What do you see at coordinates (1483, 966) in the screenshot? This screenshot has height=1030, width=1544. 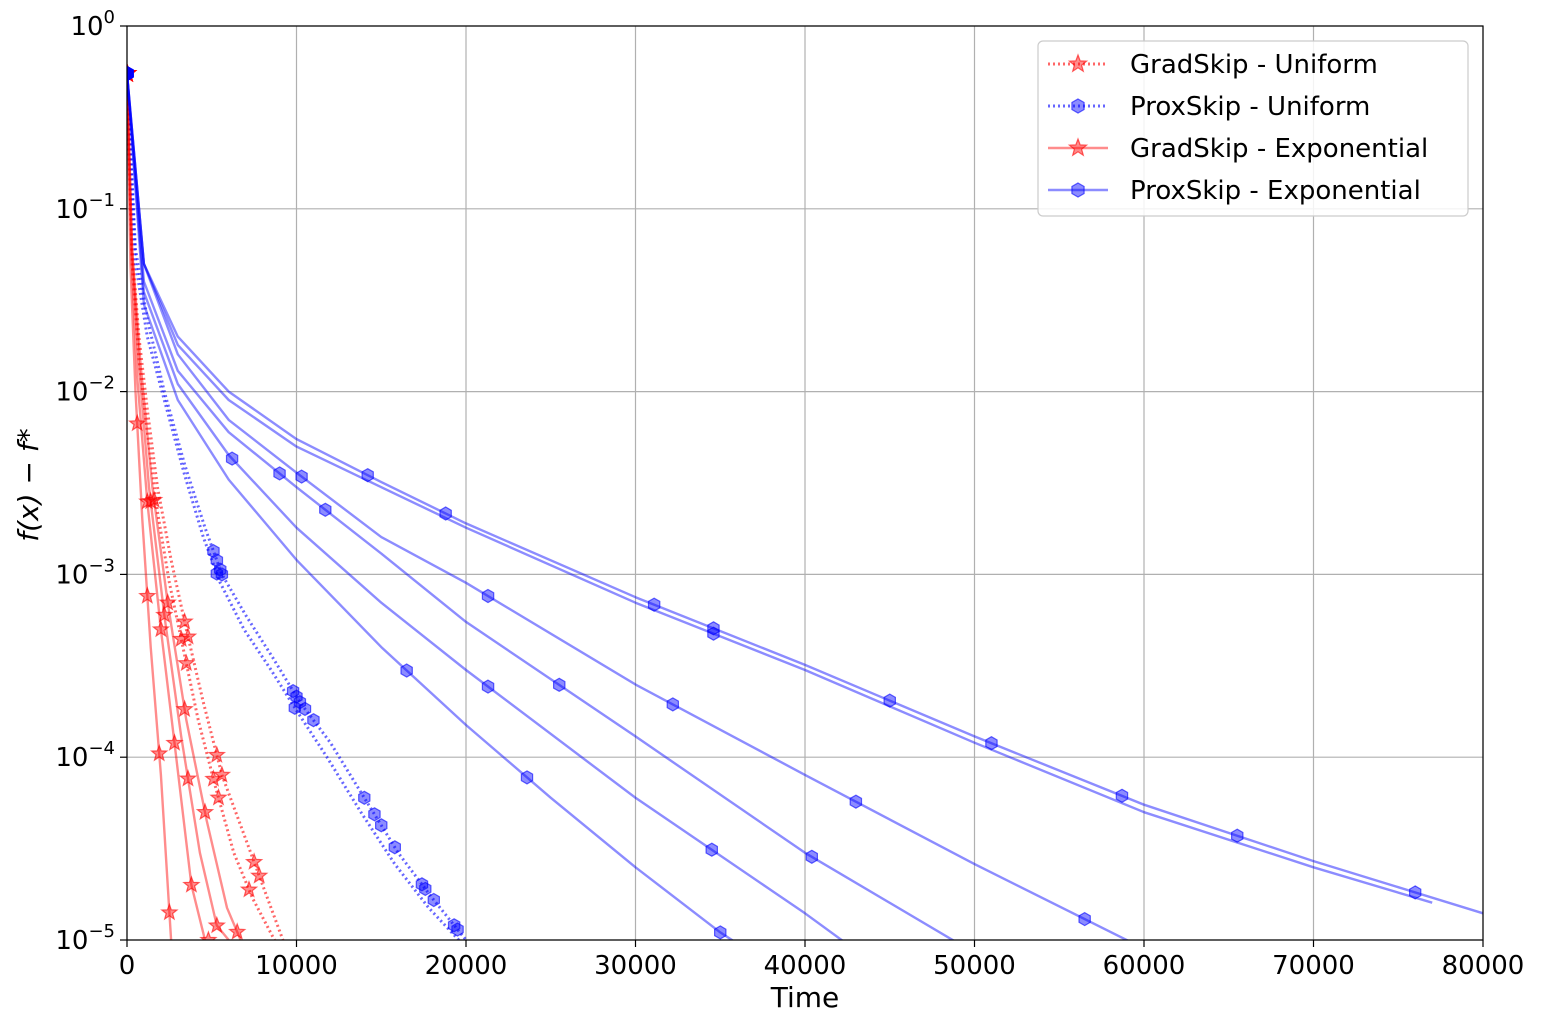 I see `x-tick-label: 80000` at bounding box center [1483, 966].